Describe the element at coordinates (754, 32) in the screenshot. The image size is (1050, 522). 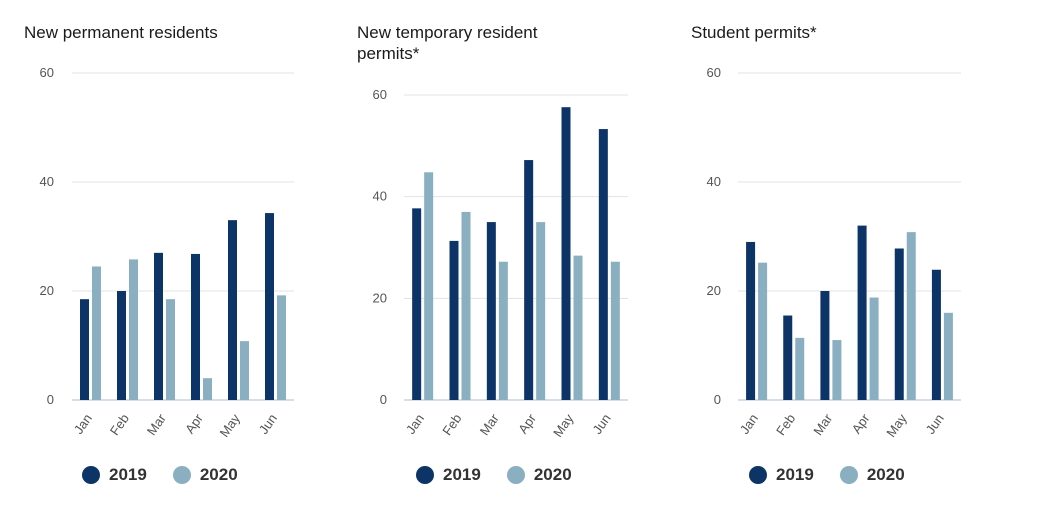
I see `chart-title: Student permits*` at that location.